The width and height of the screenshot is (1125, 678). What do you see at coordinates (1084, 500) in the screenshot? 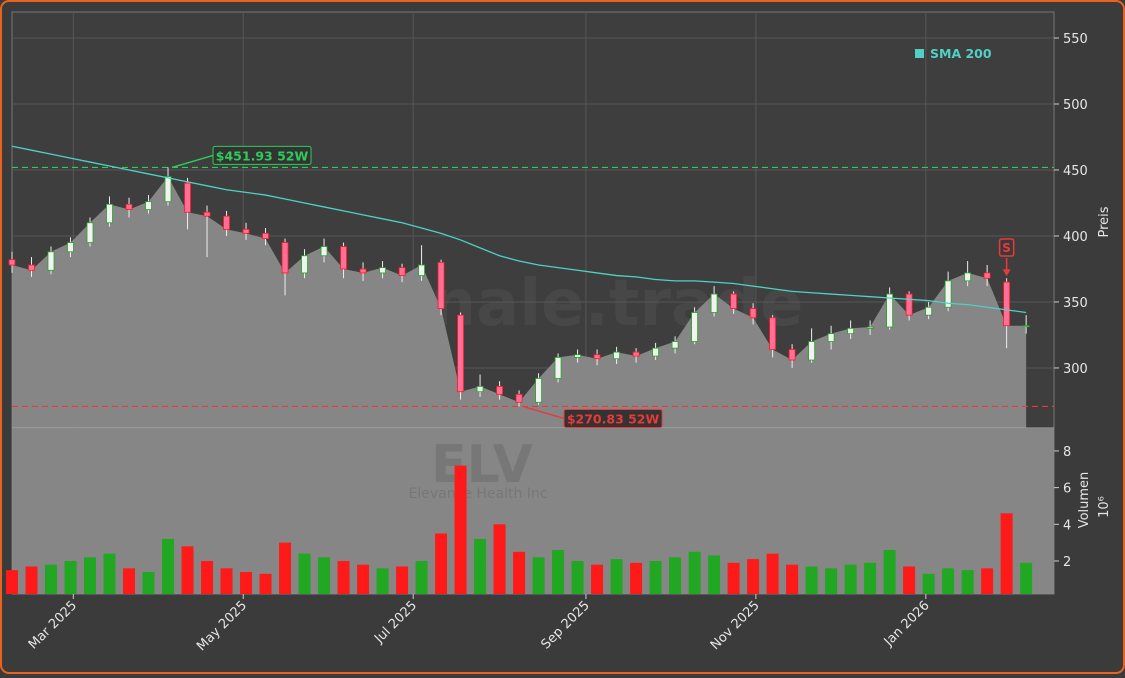
I see `volume-axis-label: Volumen` at bounding box center [1084, 500].